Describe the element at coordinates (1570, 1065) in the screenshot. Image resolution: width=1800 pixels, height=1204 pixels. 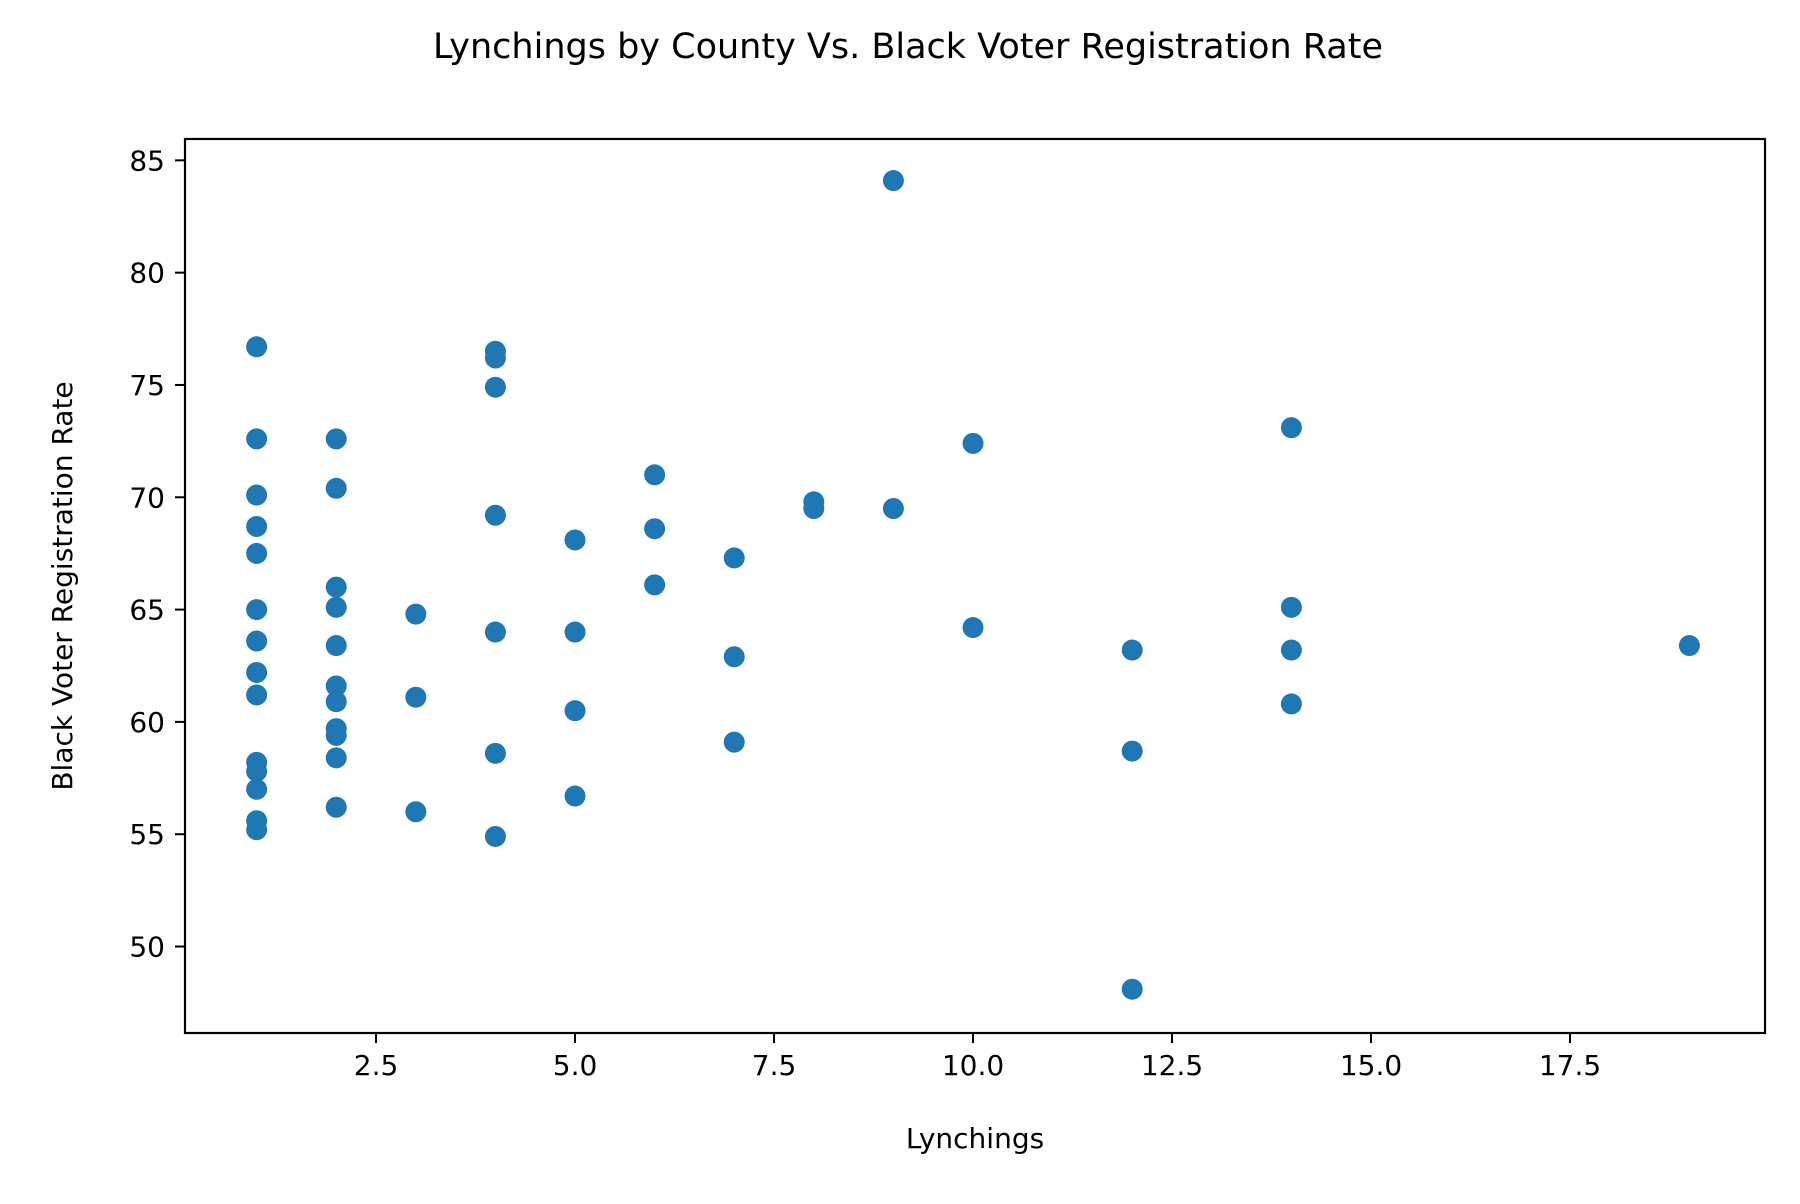
I see `x-tick-label: 17.5` at that location.